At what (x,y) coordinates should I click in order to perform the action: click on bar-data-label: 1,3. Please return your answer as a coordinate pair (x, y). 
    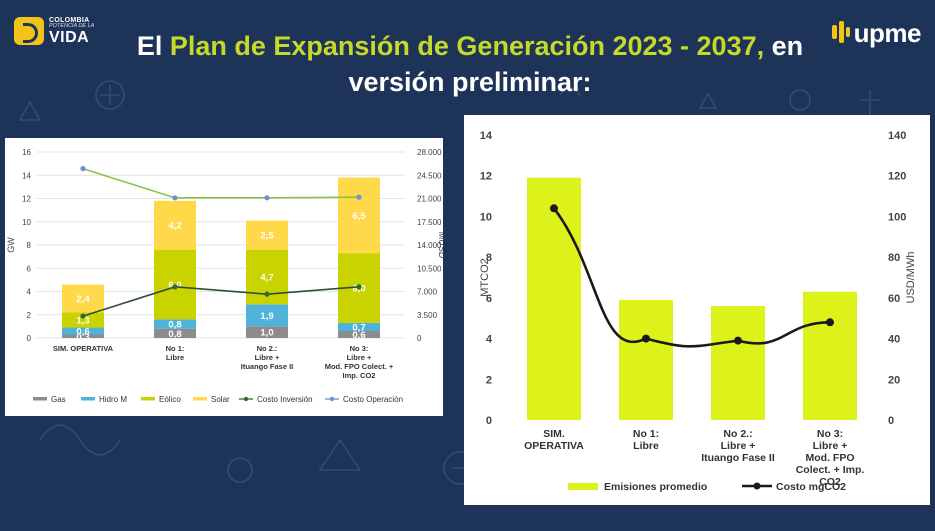
    Looking at the image, I should click on (82, 320).